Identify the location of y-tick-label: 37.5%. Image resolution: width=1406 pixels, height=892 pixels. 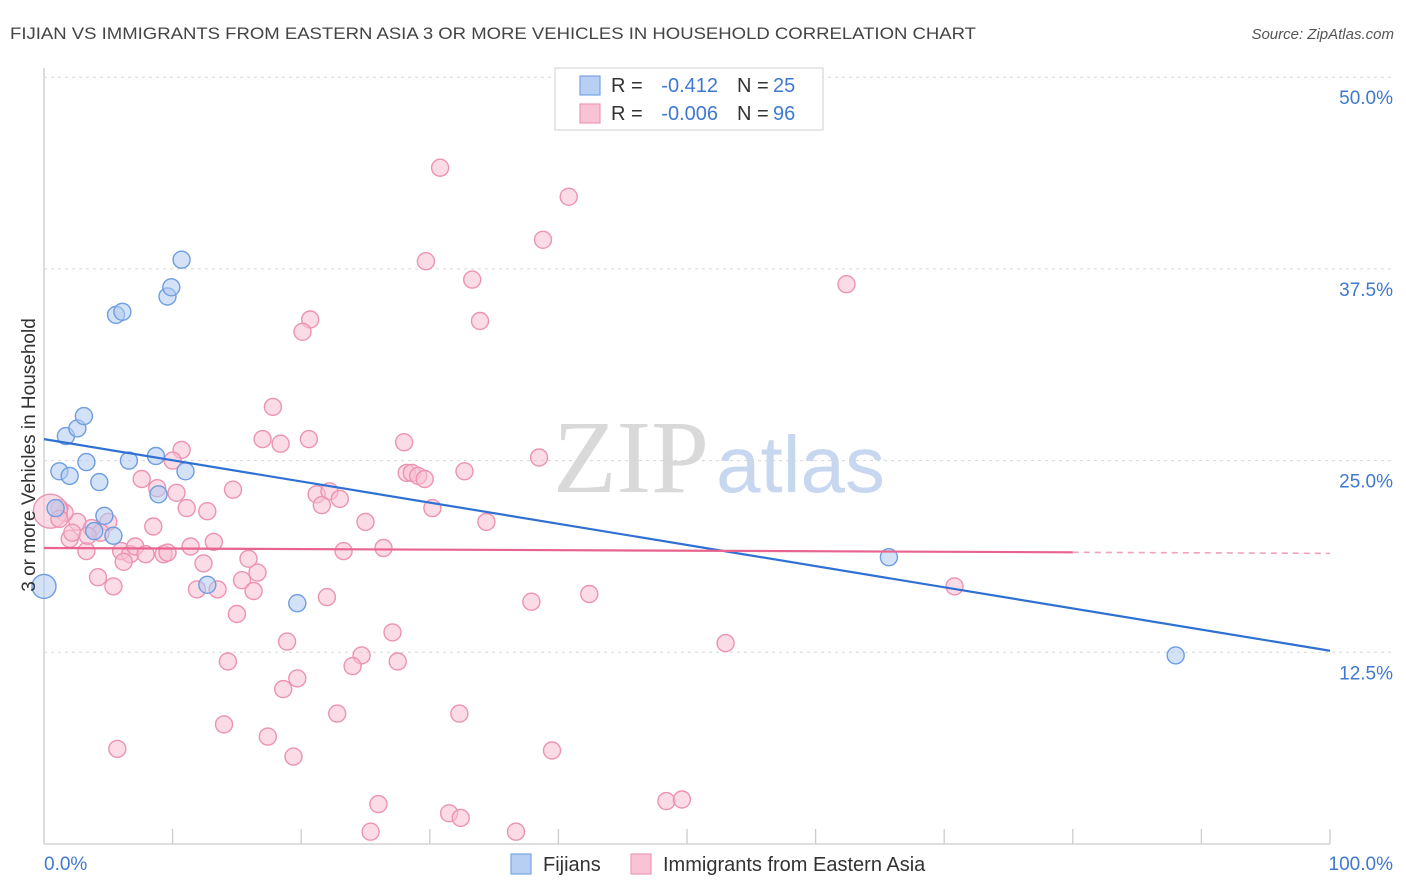
(1366, 290).